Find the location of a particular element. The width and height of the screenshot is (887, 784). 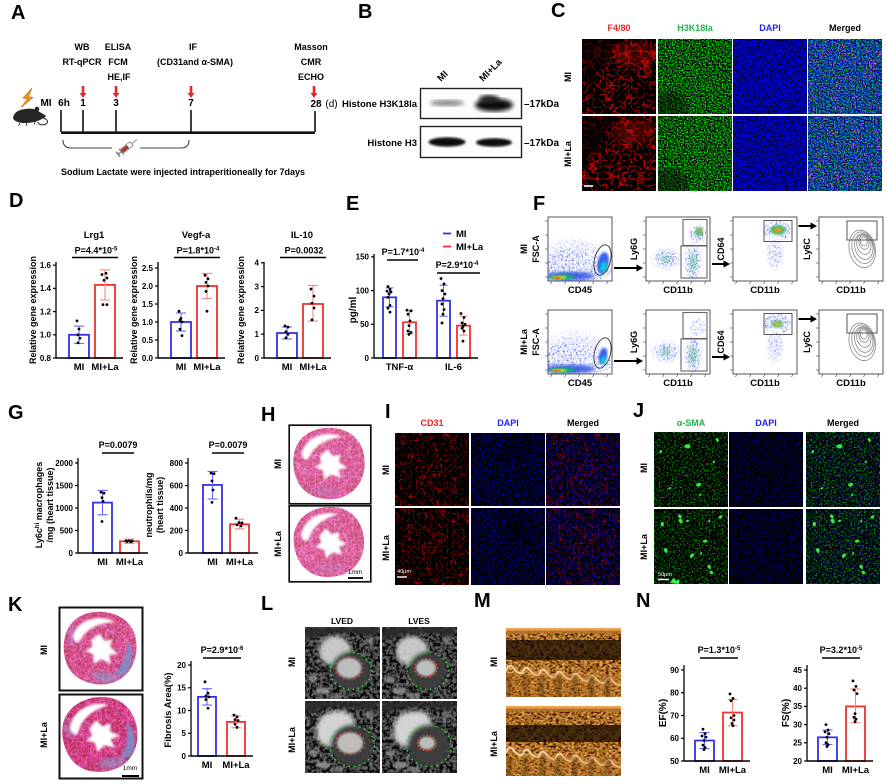

svg-text: (heart tissue) is located at coordinates (160, 505).